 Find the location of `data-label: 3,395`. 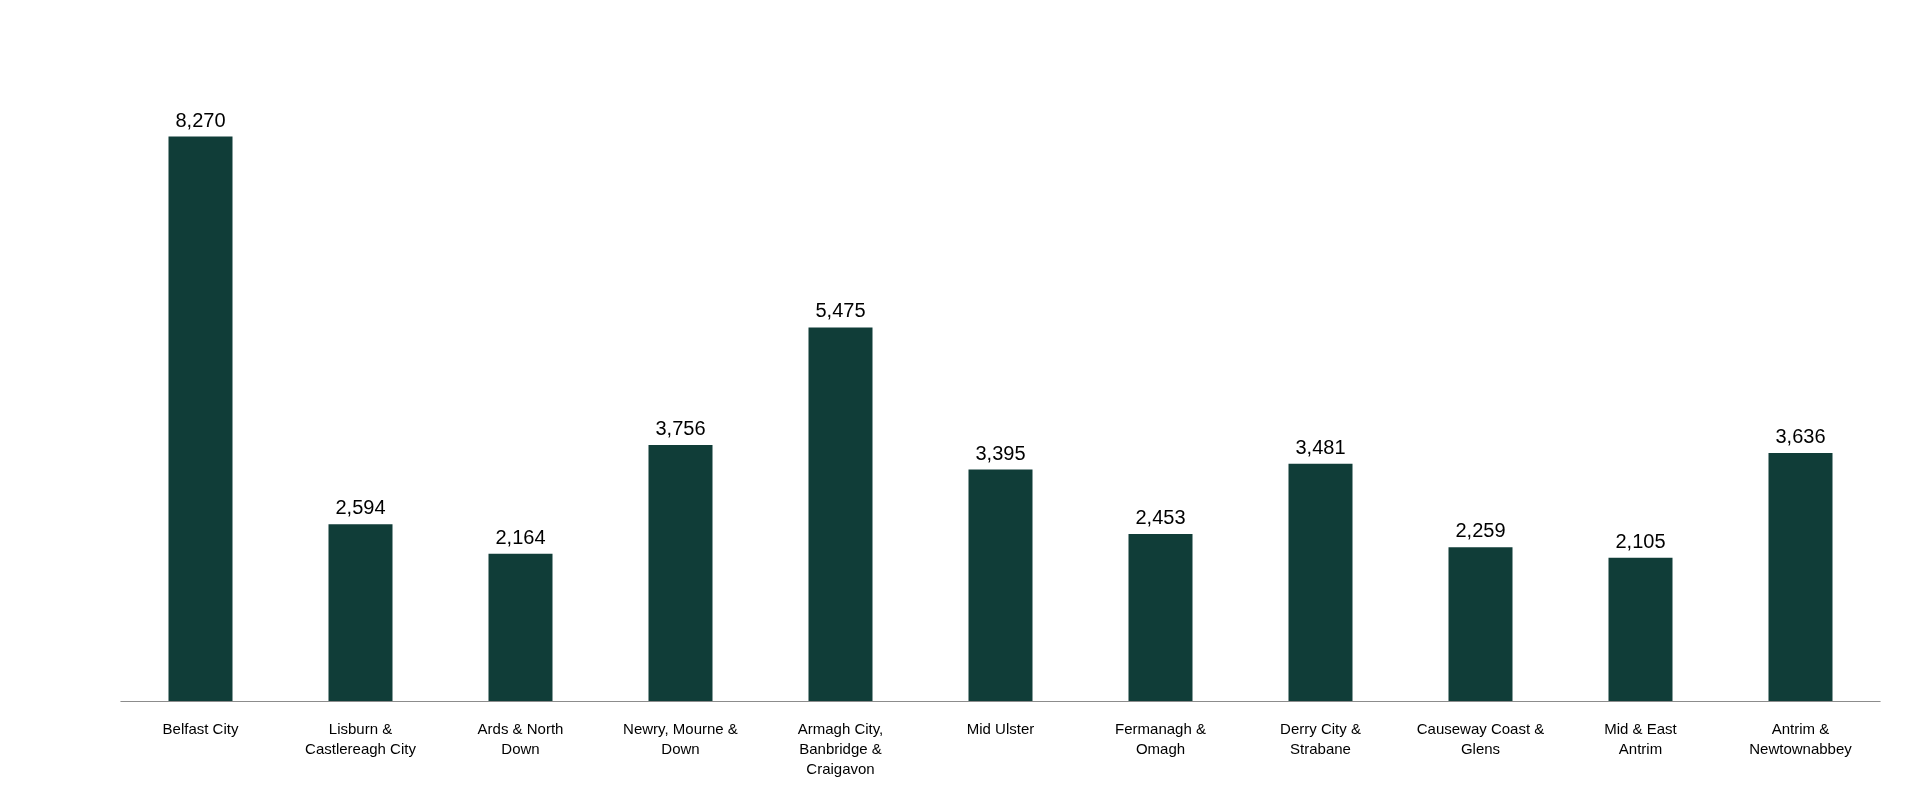

data-label: 3,395 is located at coordinates (1000, 452).